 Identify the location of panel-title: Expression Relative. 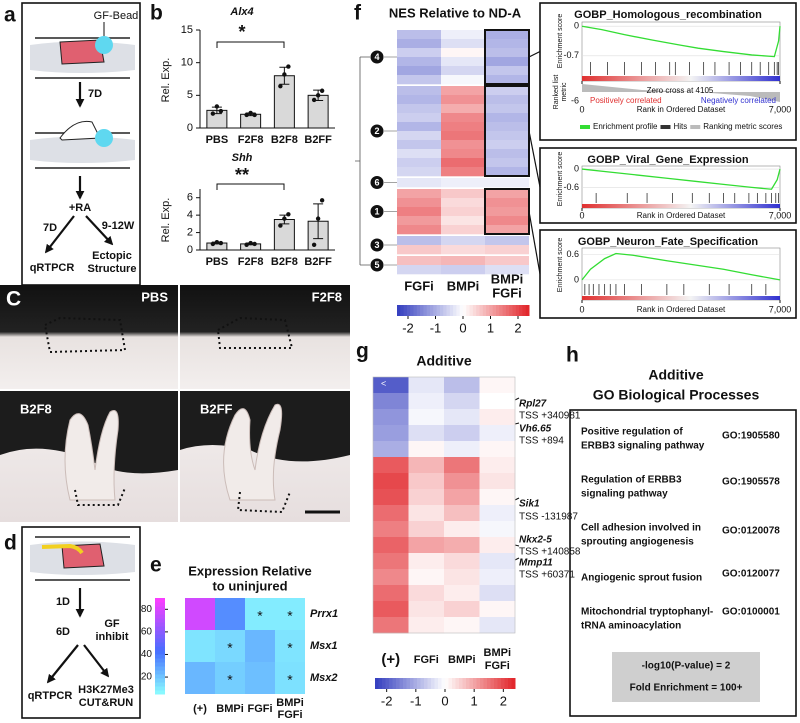
(250, 570).